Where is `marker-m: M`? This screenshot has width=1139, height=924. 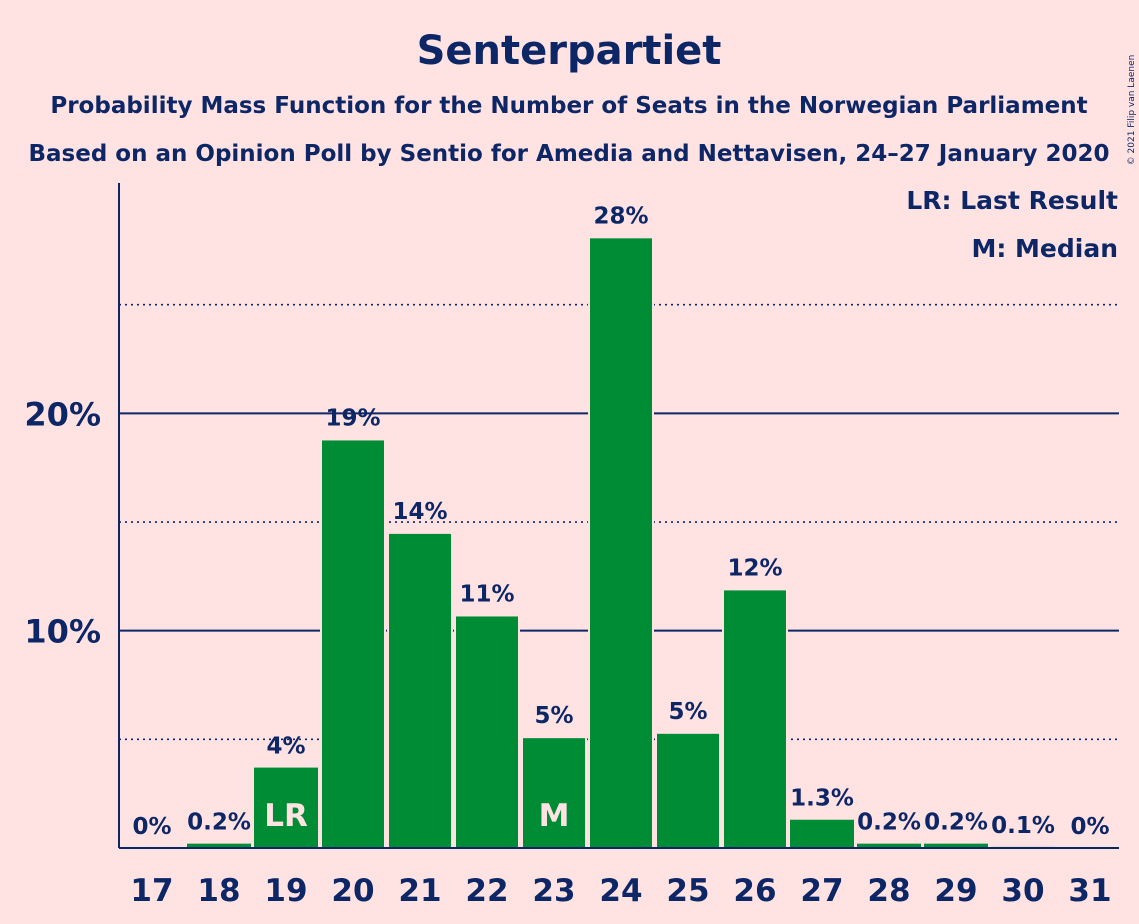 marker-m: M is located at coordinates (554, 816).